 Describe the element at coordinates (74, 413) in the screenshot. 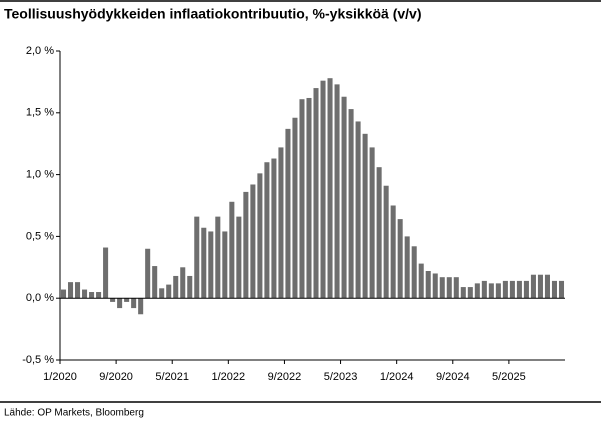

I see `source: Lähde: OP Markets, Bloomberg` at that location.